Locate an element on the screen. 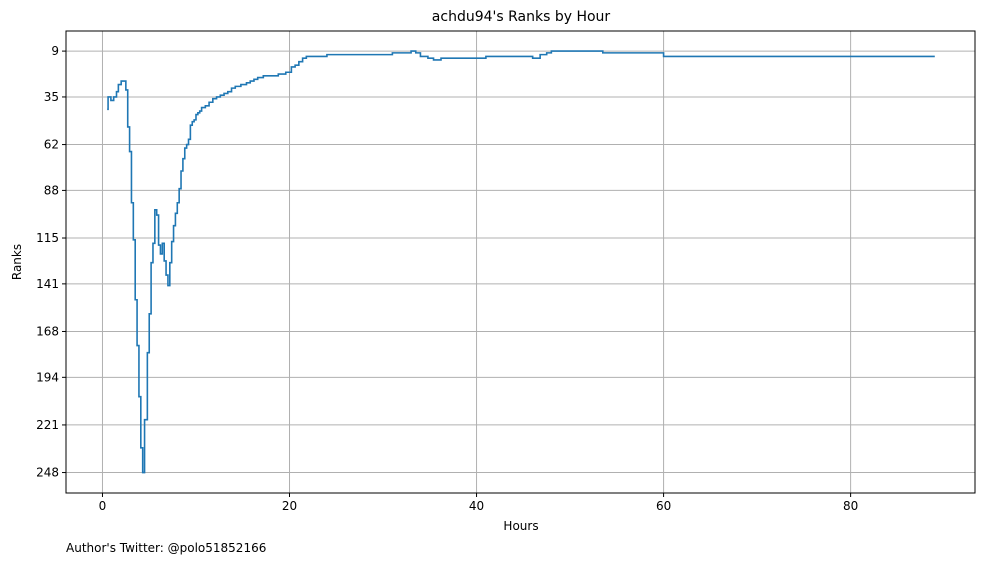  x-tick-label: 0 is located at coordinates (103, 506).